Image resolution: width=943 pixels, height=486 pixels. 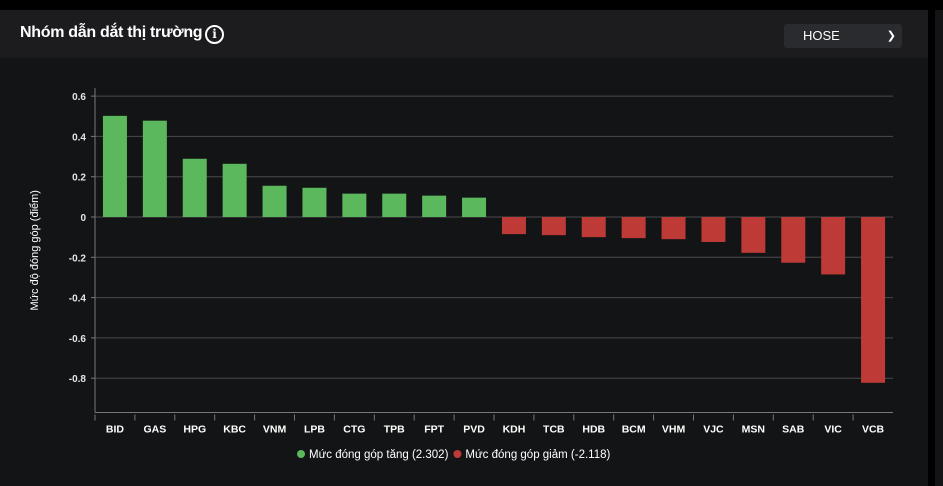 I want to click on y-tick-label: 0.4, so click(x=79, y=137).